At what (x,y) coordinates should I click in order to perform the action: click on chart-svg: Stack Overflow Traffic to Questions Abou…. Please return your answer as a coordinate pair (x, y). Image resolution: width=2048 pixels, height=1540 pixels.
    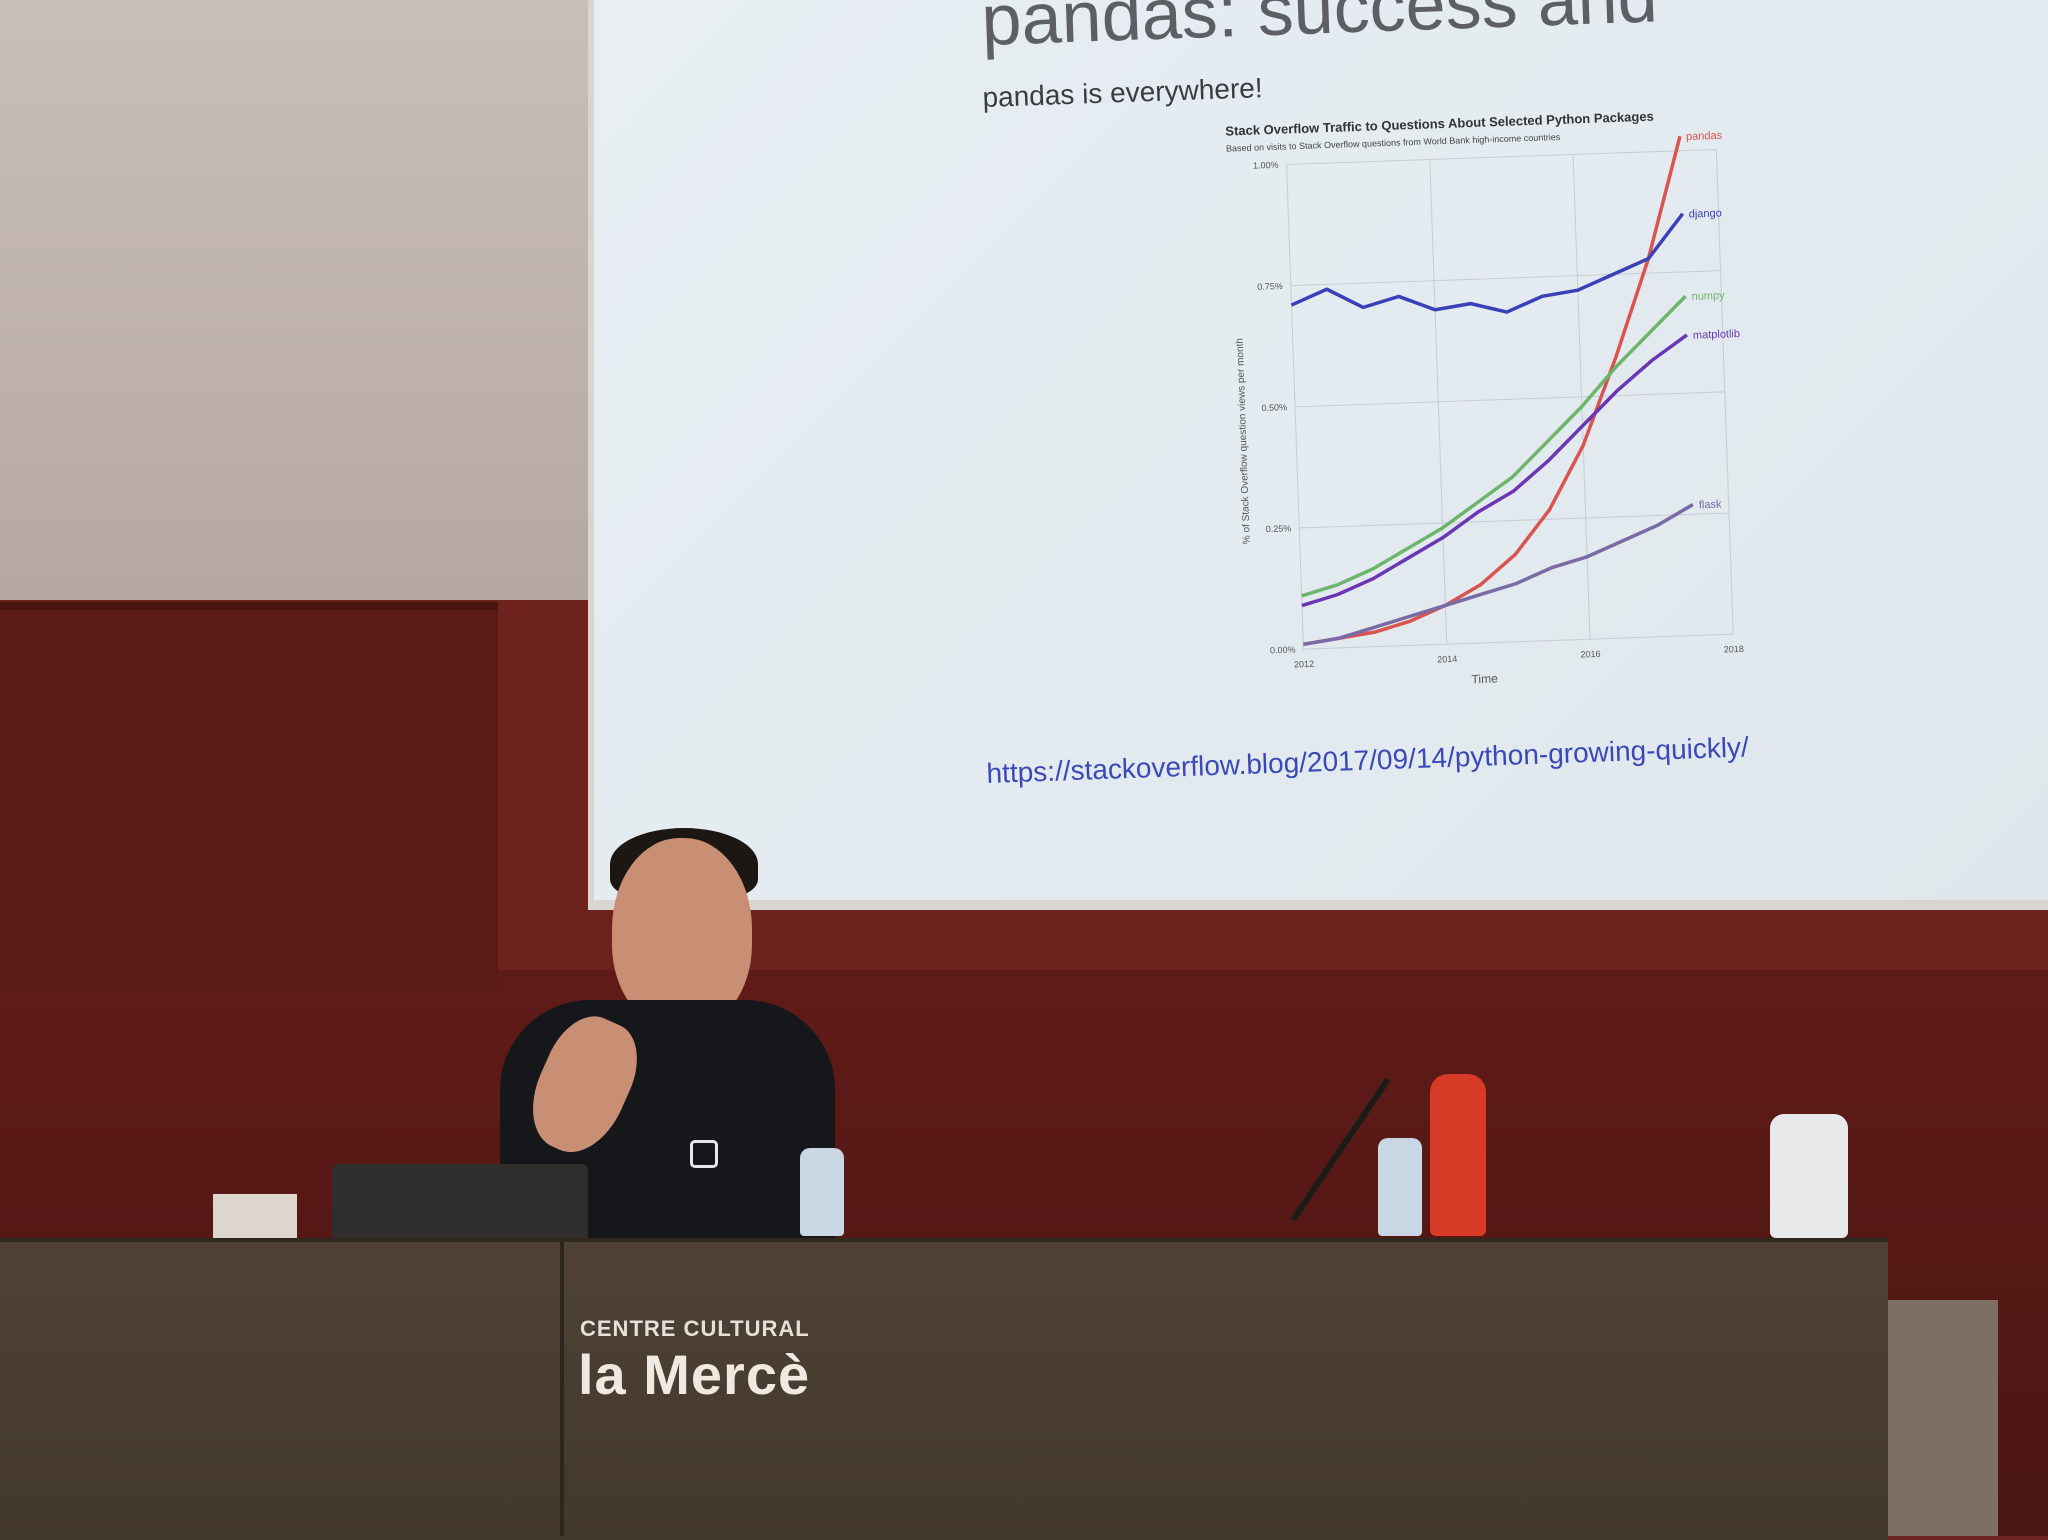
    Looking at the image, I should click on (1484, 398).